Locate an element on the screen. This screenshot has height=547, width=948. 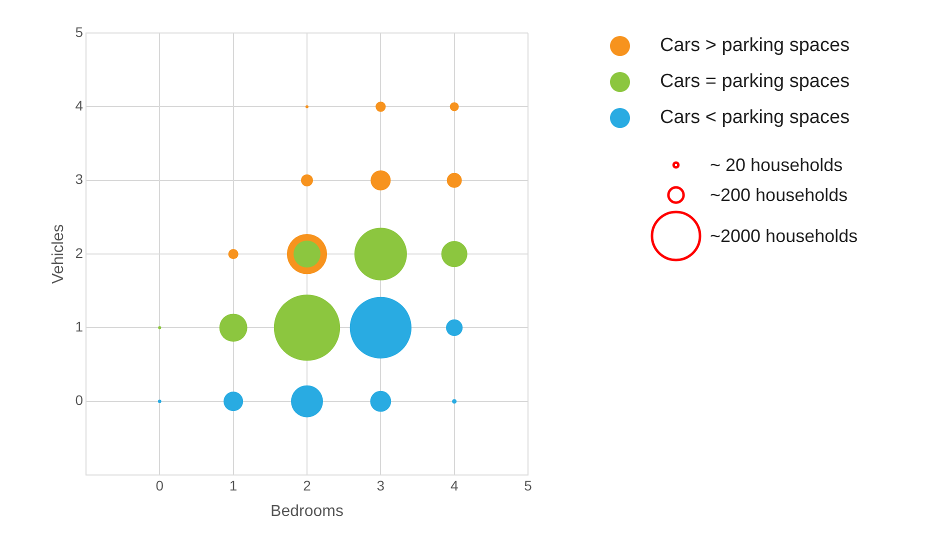
x-tick-label: 1 is located at coordinates (233, 485).